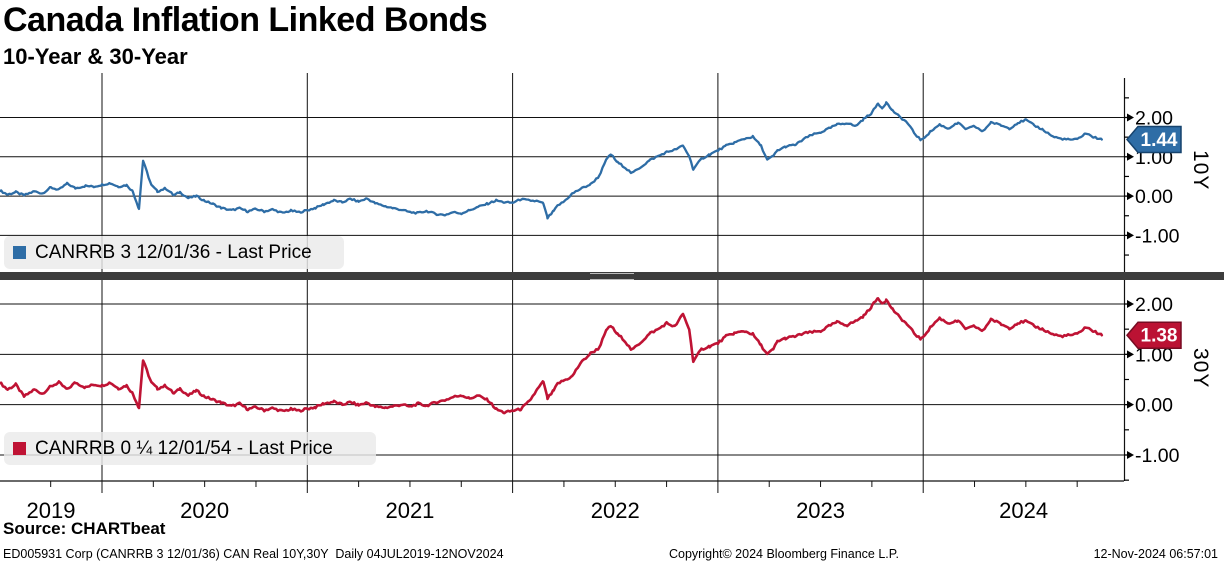 The height and width of the screenshot is (566, 1224). What do you see at coordinates (1155, 554) in the screenshot?
I see `timestamp: 12-Nov-2024 06:57:01` at bounding box center [1155, 554].